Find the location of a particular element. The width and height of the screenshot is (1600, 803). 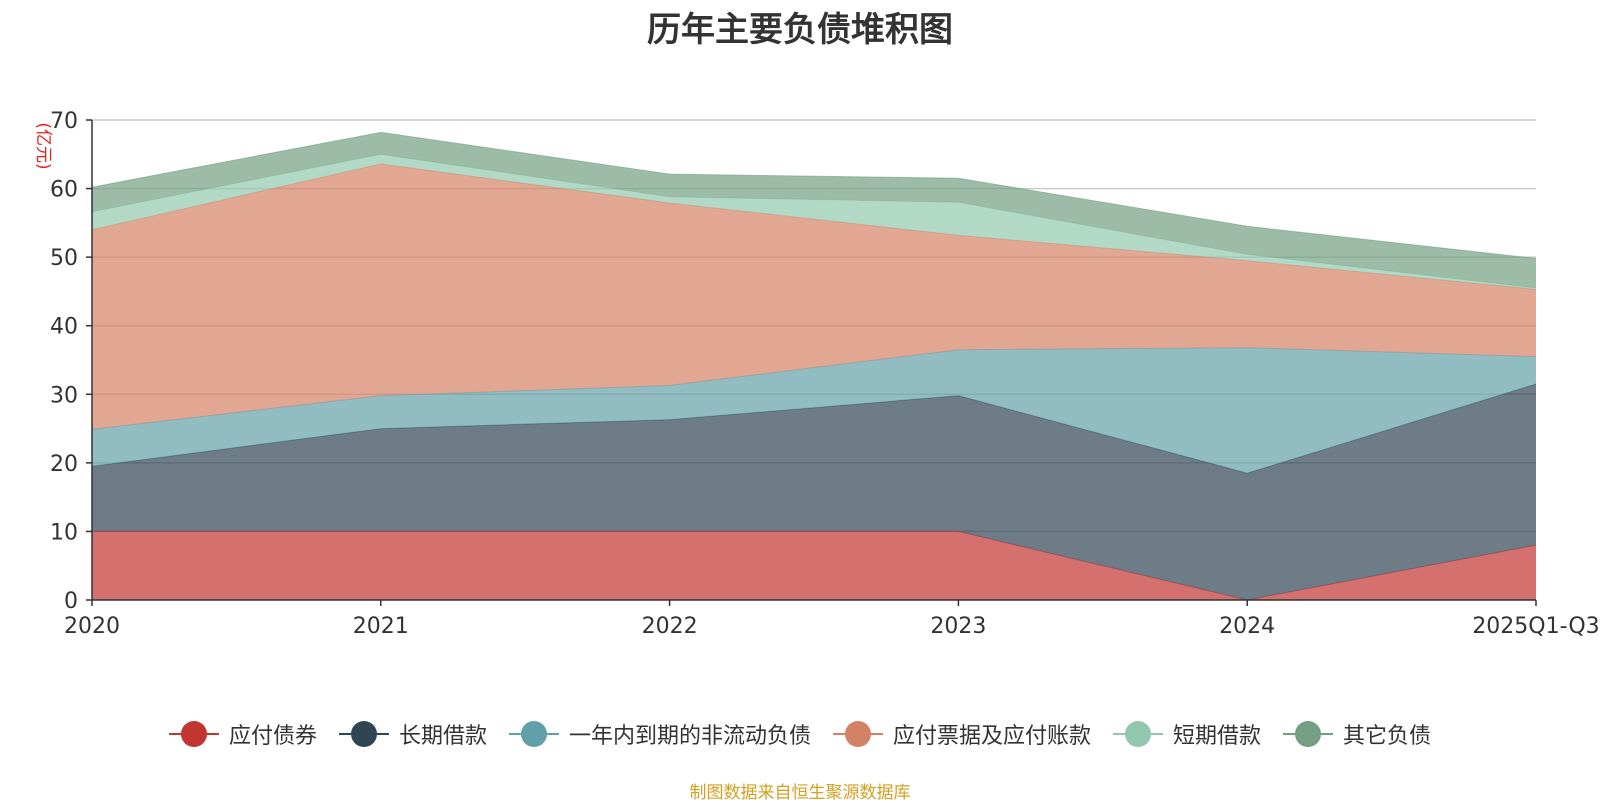

y-tick-label: 10 is located at coordinates (64, 532).